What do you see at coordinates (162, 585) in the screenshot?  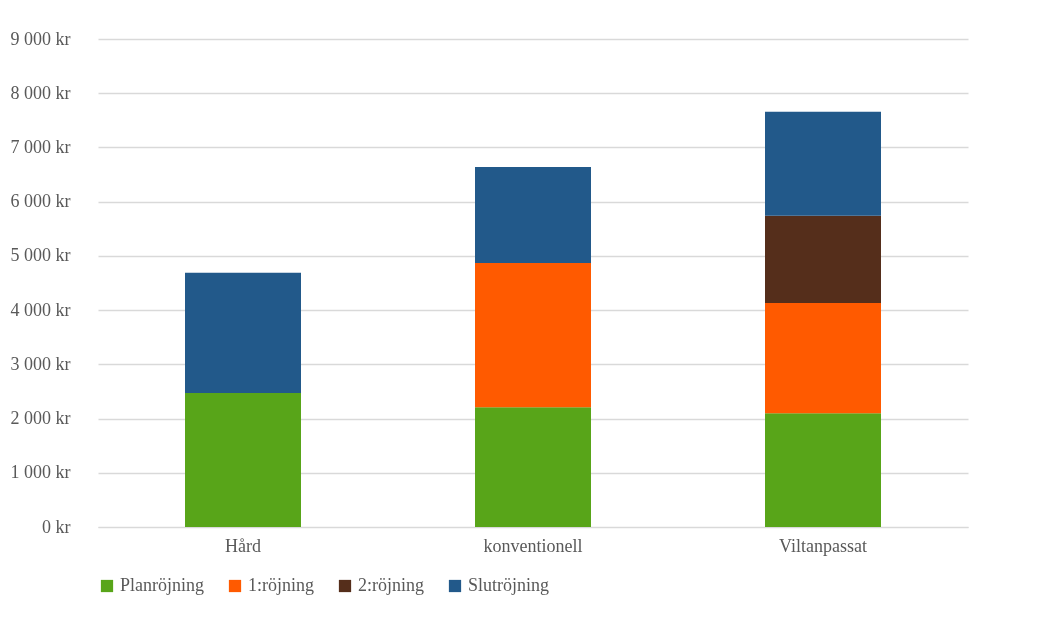 I see `legend-label: Planröjning` at bounding box center [162, 585].